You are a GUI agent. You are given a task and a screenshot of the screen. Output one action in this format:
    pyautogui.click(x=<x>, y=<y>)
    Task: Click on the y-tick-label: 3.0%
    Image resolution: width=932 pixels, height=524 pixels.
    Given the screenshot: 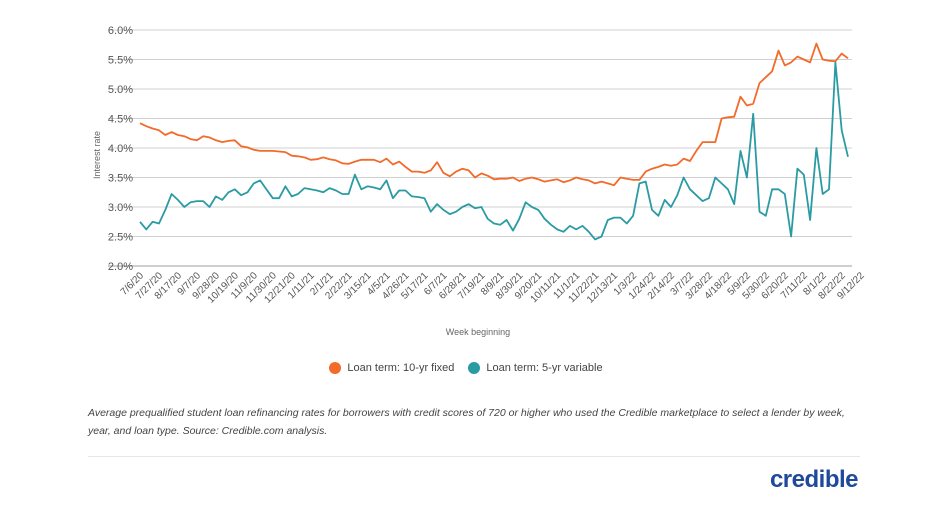 What is the action you would take?
    pyautogui.click(x=120, y=208)
    